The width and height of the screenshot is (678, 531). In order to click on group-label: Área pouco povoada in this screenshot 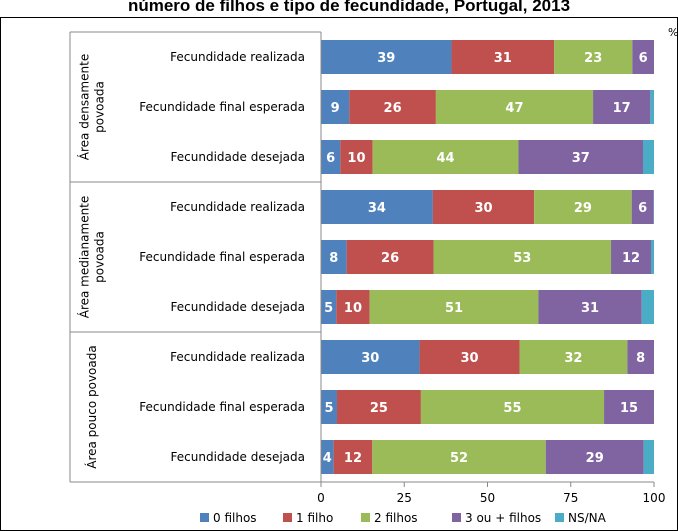, I will do `click(91, 406)`.